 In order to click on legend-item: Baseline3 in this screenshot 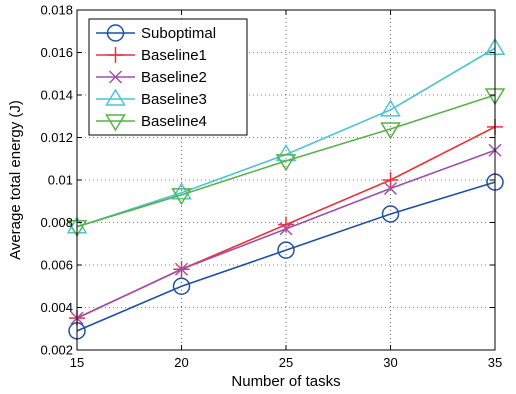, I will do `click(151, 98)`.